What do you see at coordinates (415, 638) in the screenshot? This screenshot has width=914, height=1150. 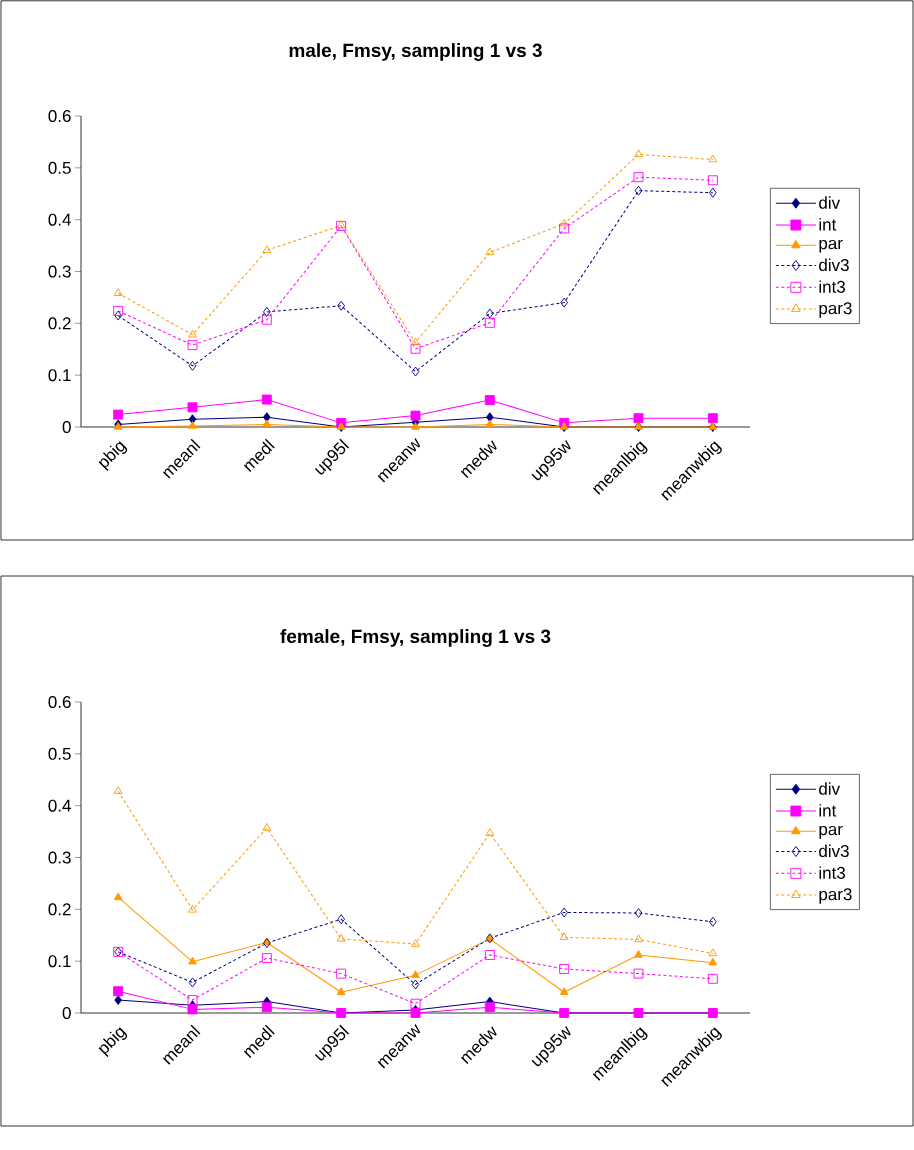 I see `chart-title: female, Fmsy, sampling 1 vs 3` at bounding box center [415, 638].